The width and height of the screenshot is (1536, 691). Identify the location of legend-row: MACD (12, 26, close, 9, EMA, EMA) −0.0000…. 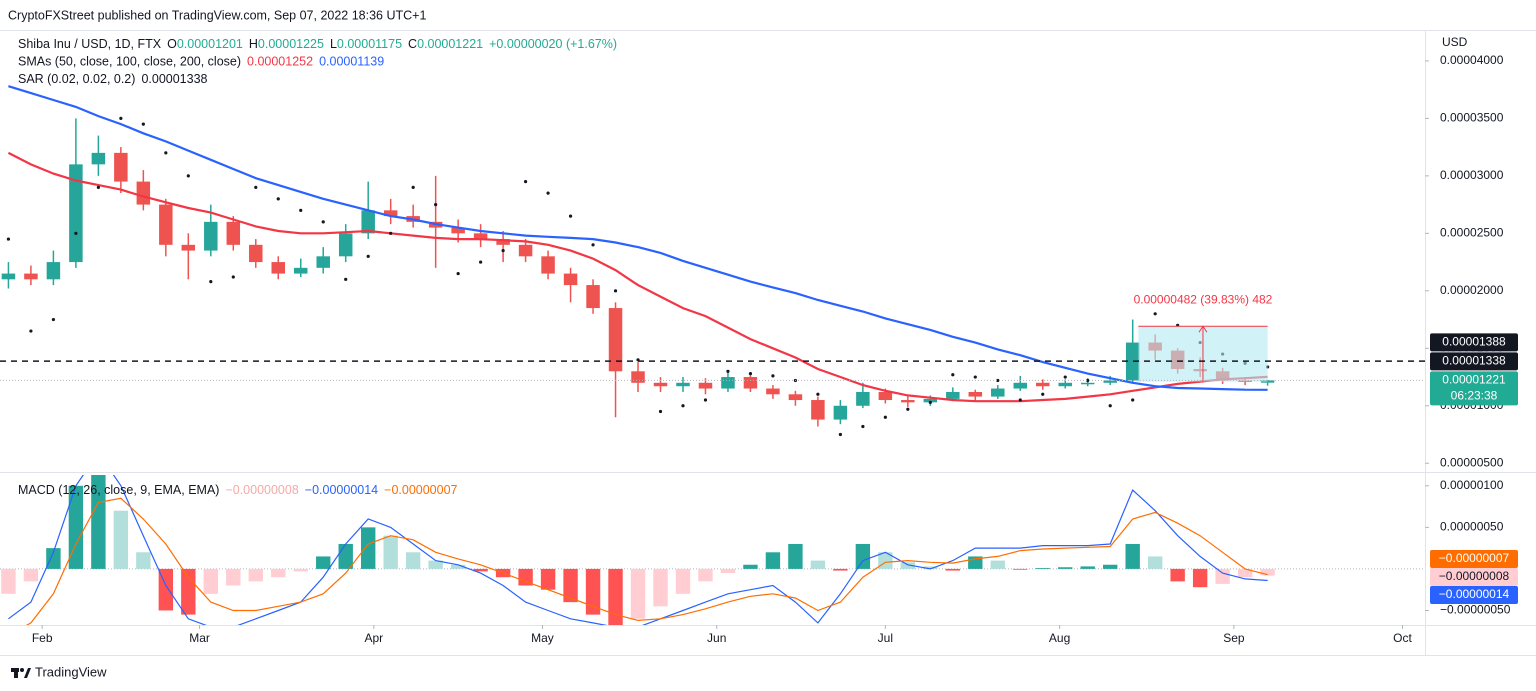
(238, 490).